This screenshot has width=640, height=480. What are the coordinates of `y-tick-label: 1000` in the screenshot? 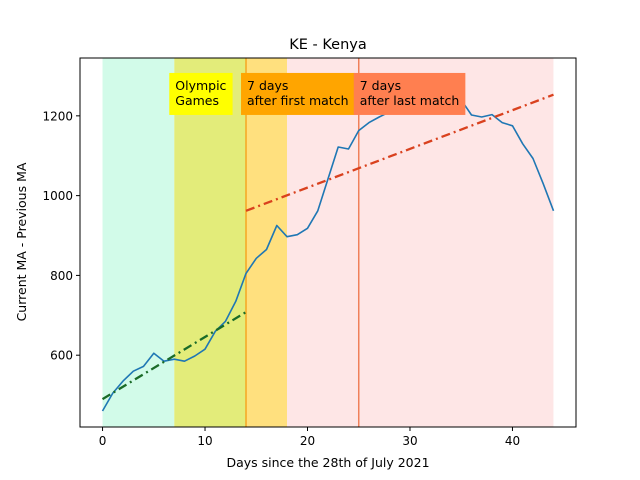 It's located at (57, 196).